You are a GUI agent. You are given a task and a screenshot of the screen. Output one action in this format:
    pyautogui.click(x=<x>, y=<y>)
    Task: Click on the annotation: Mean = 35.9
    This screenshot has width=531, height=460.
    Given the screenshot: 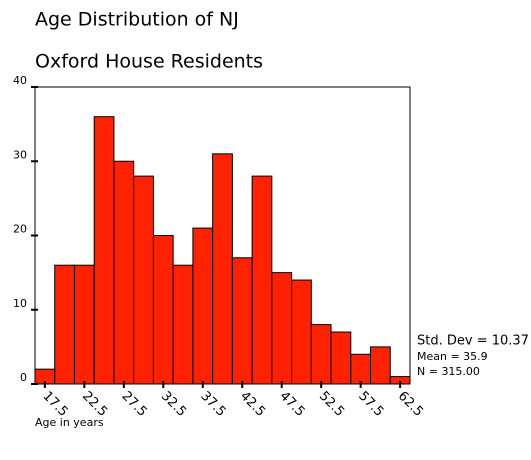 What is the action you would take?
    pyautogui.click(x=452, y=356)
    